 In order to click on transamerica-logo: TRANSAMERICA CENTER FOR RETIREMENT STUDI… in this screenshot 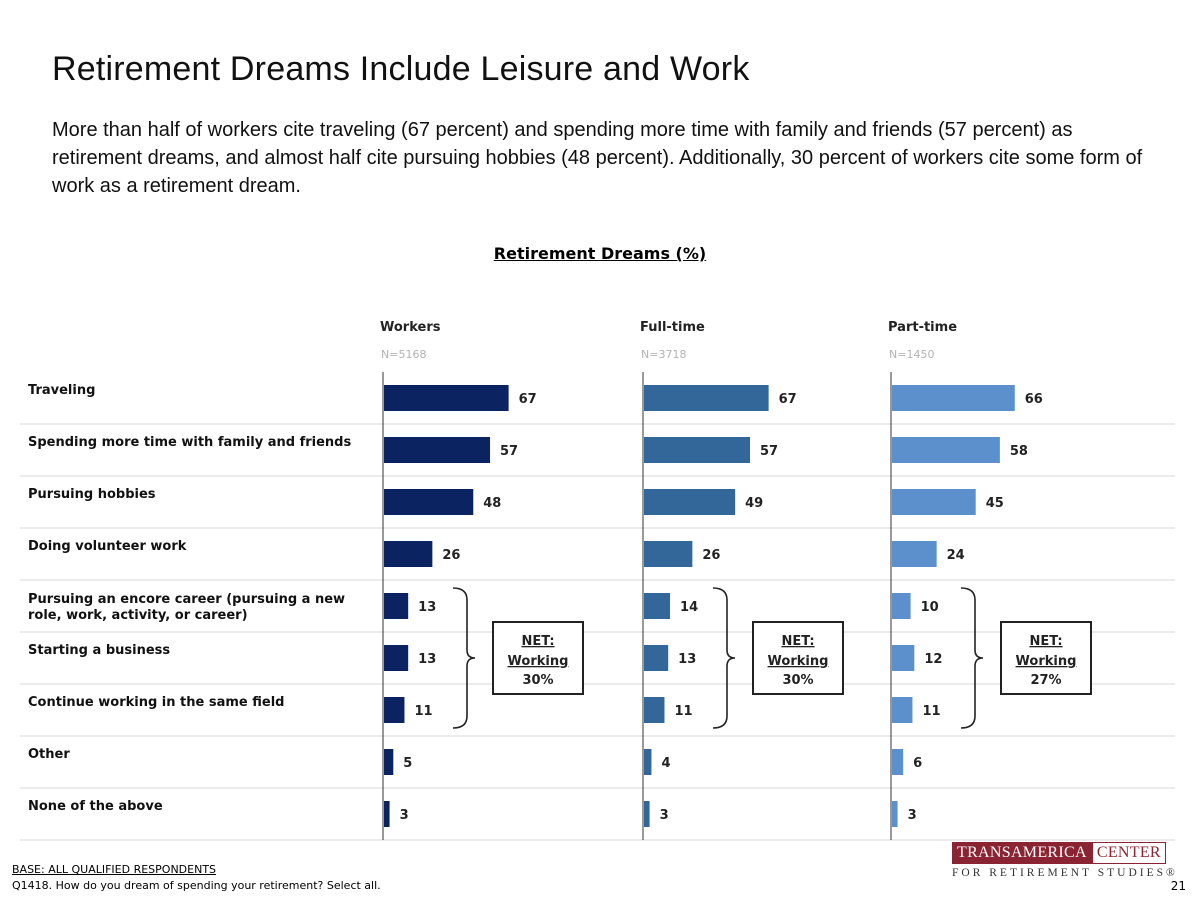, I will do `click(1065, 862)`.